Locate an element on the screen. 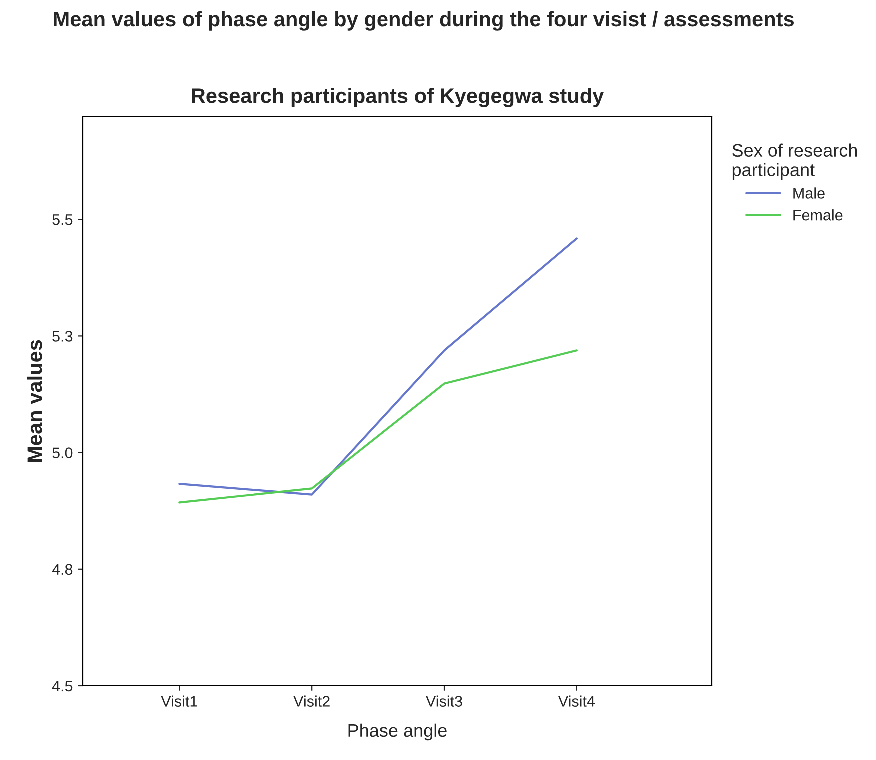  x-axis-title: Phase angle is located at coordinates (397, 732).